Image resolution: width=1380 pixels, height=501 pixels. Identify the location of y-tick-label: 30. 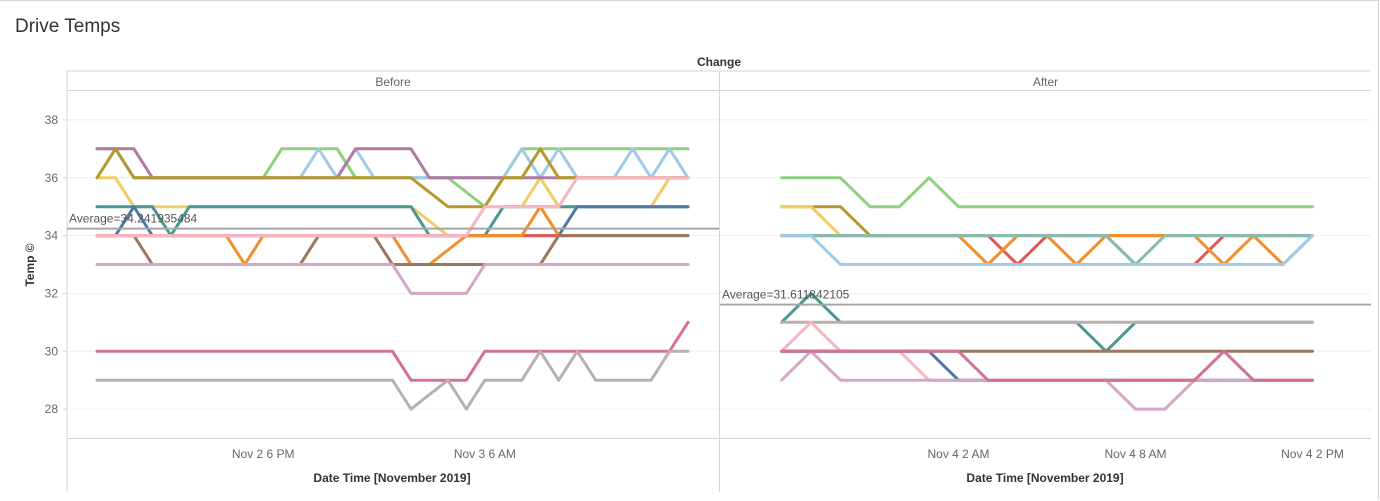
(52, 351).